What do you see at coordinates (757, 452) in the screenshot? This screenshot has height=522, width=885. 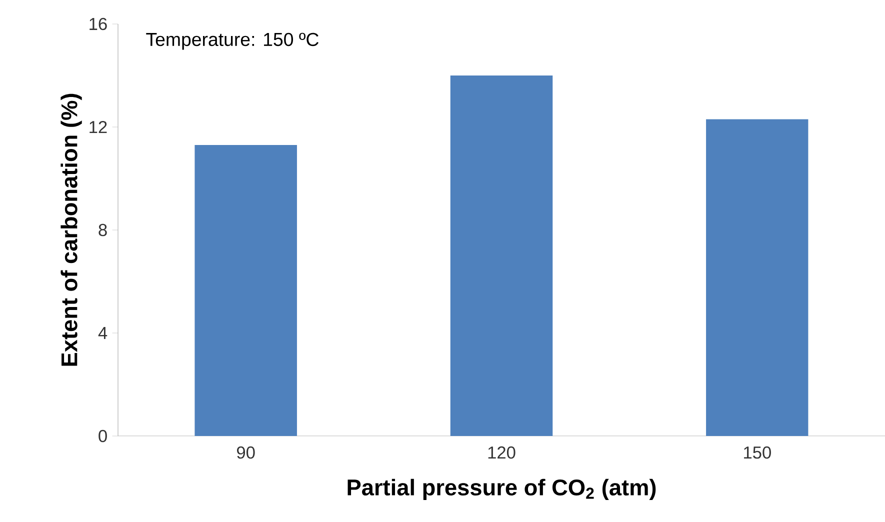 I see `x-tick-label: 150` at bounding box center [757, 452].